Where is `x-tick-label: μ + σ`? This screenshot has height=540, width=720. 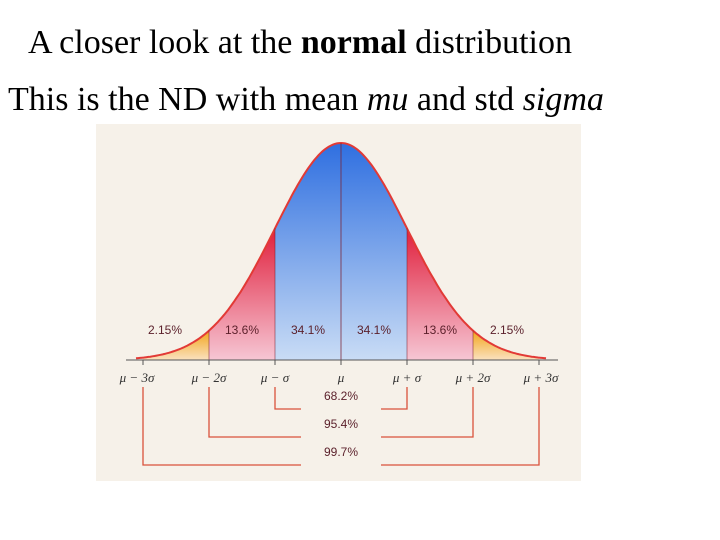 x-tick-label: μ + σ is located at coordinates (407, 377).